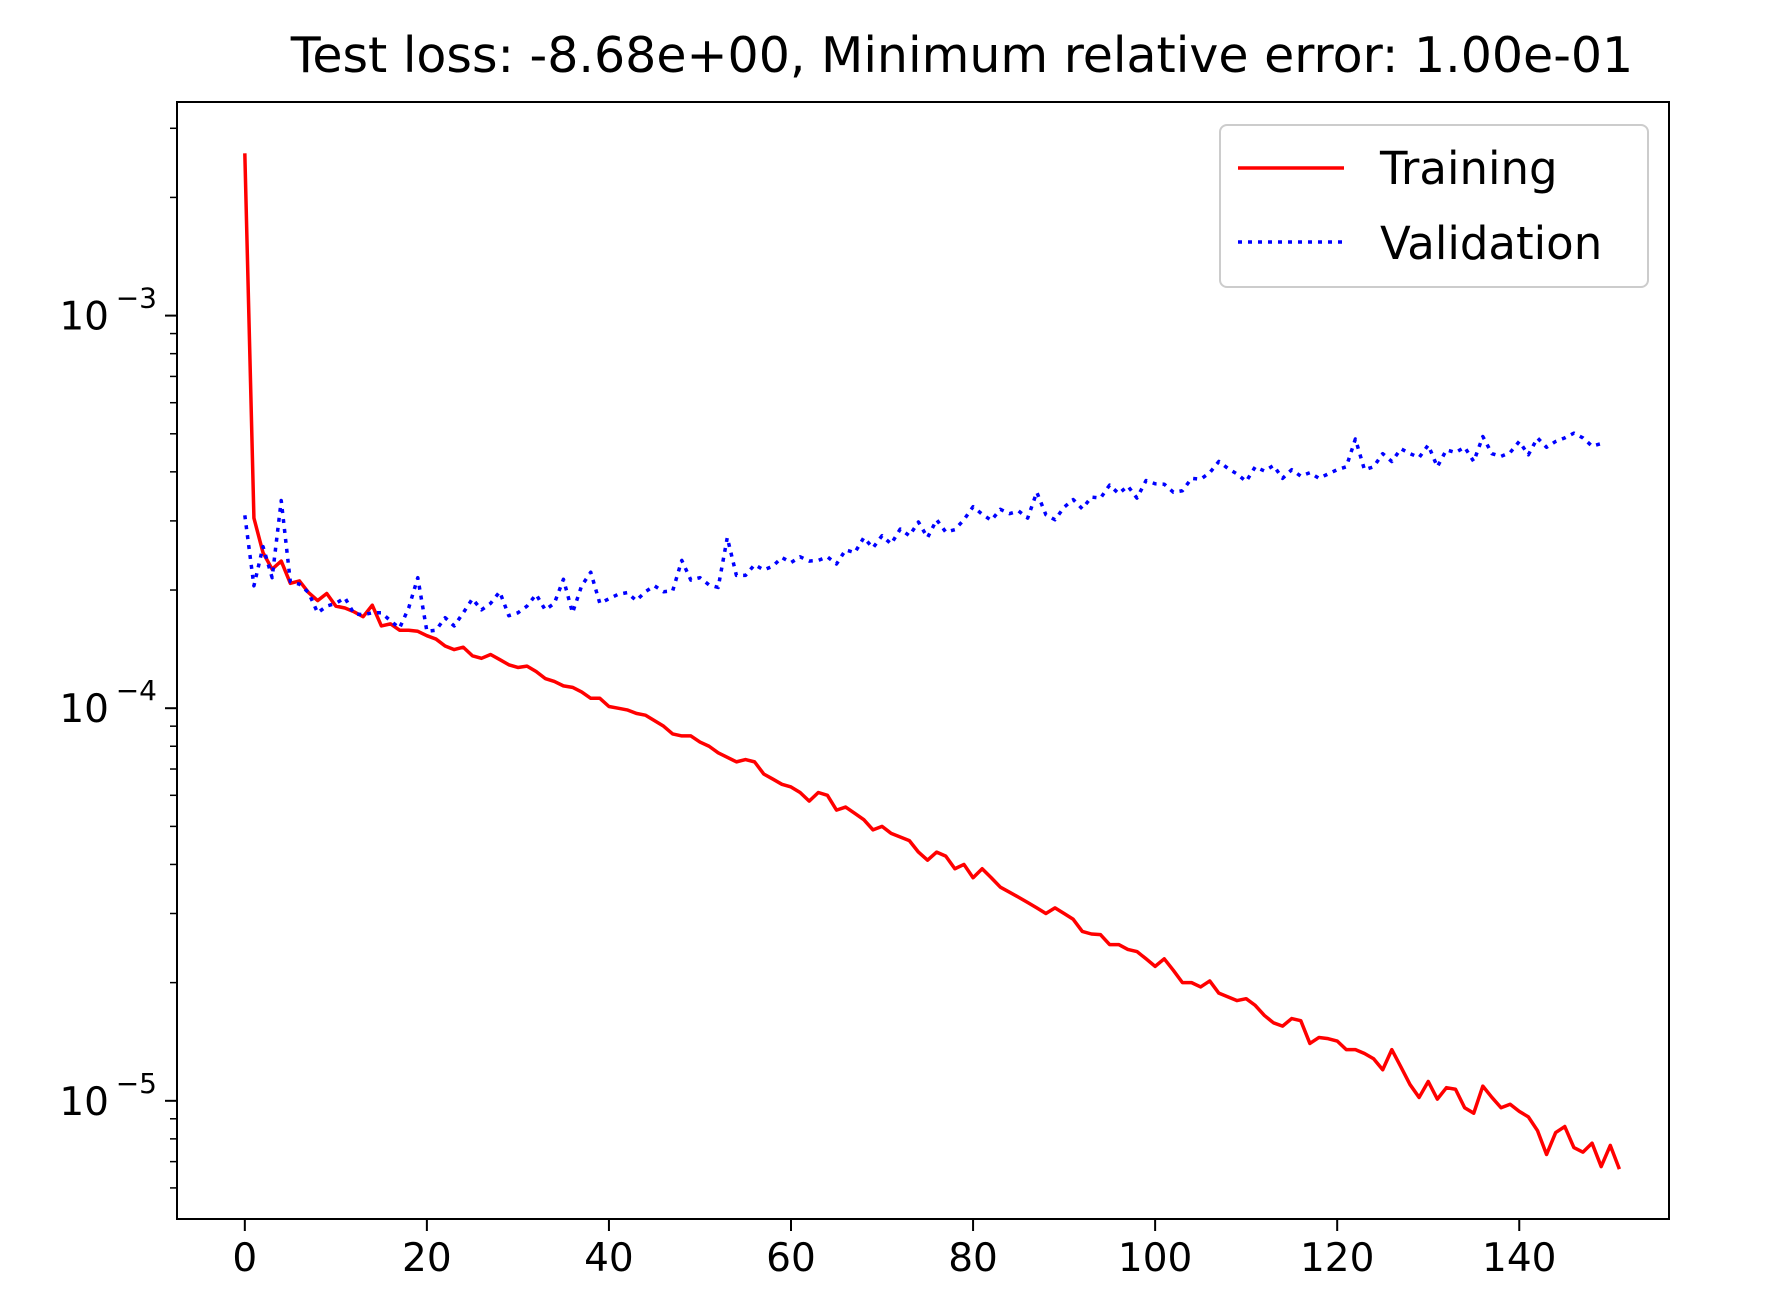 This screenshot has width=1769, height=1316. I want to click on y-tick-exponent: −5, so click(136, 1083).